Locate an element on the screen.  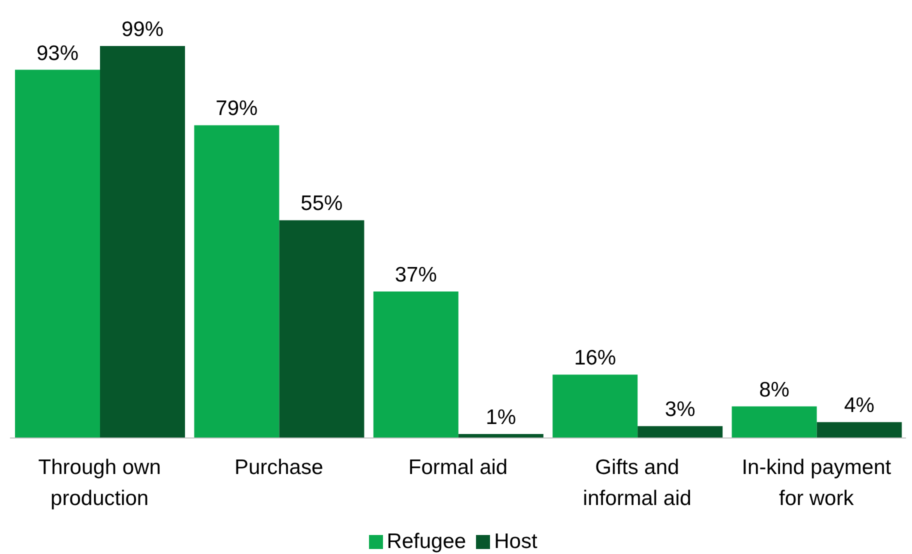
data-label: 99% is located at coordinates (142, 29).